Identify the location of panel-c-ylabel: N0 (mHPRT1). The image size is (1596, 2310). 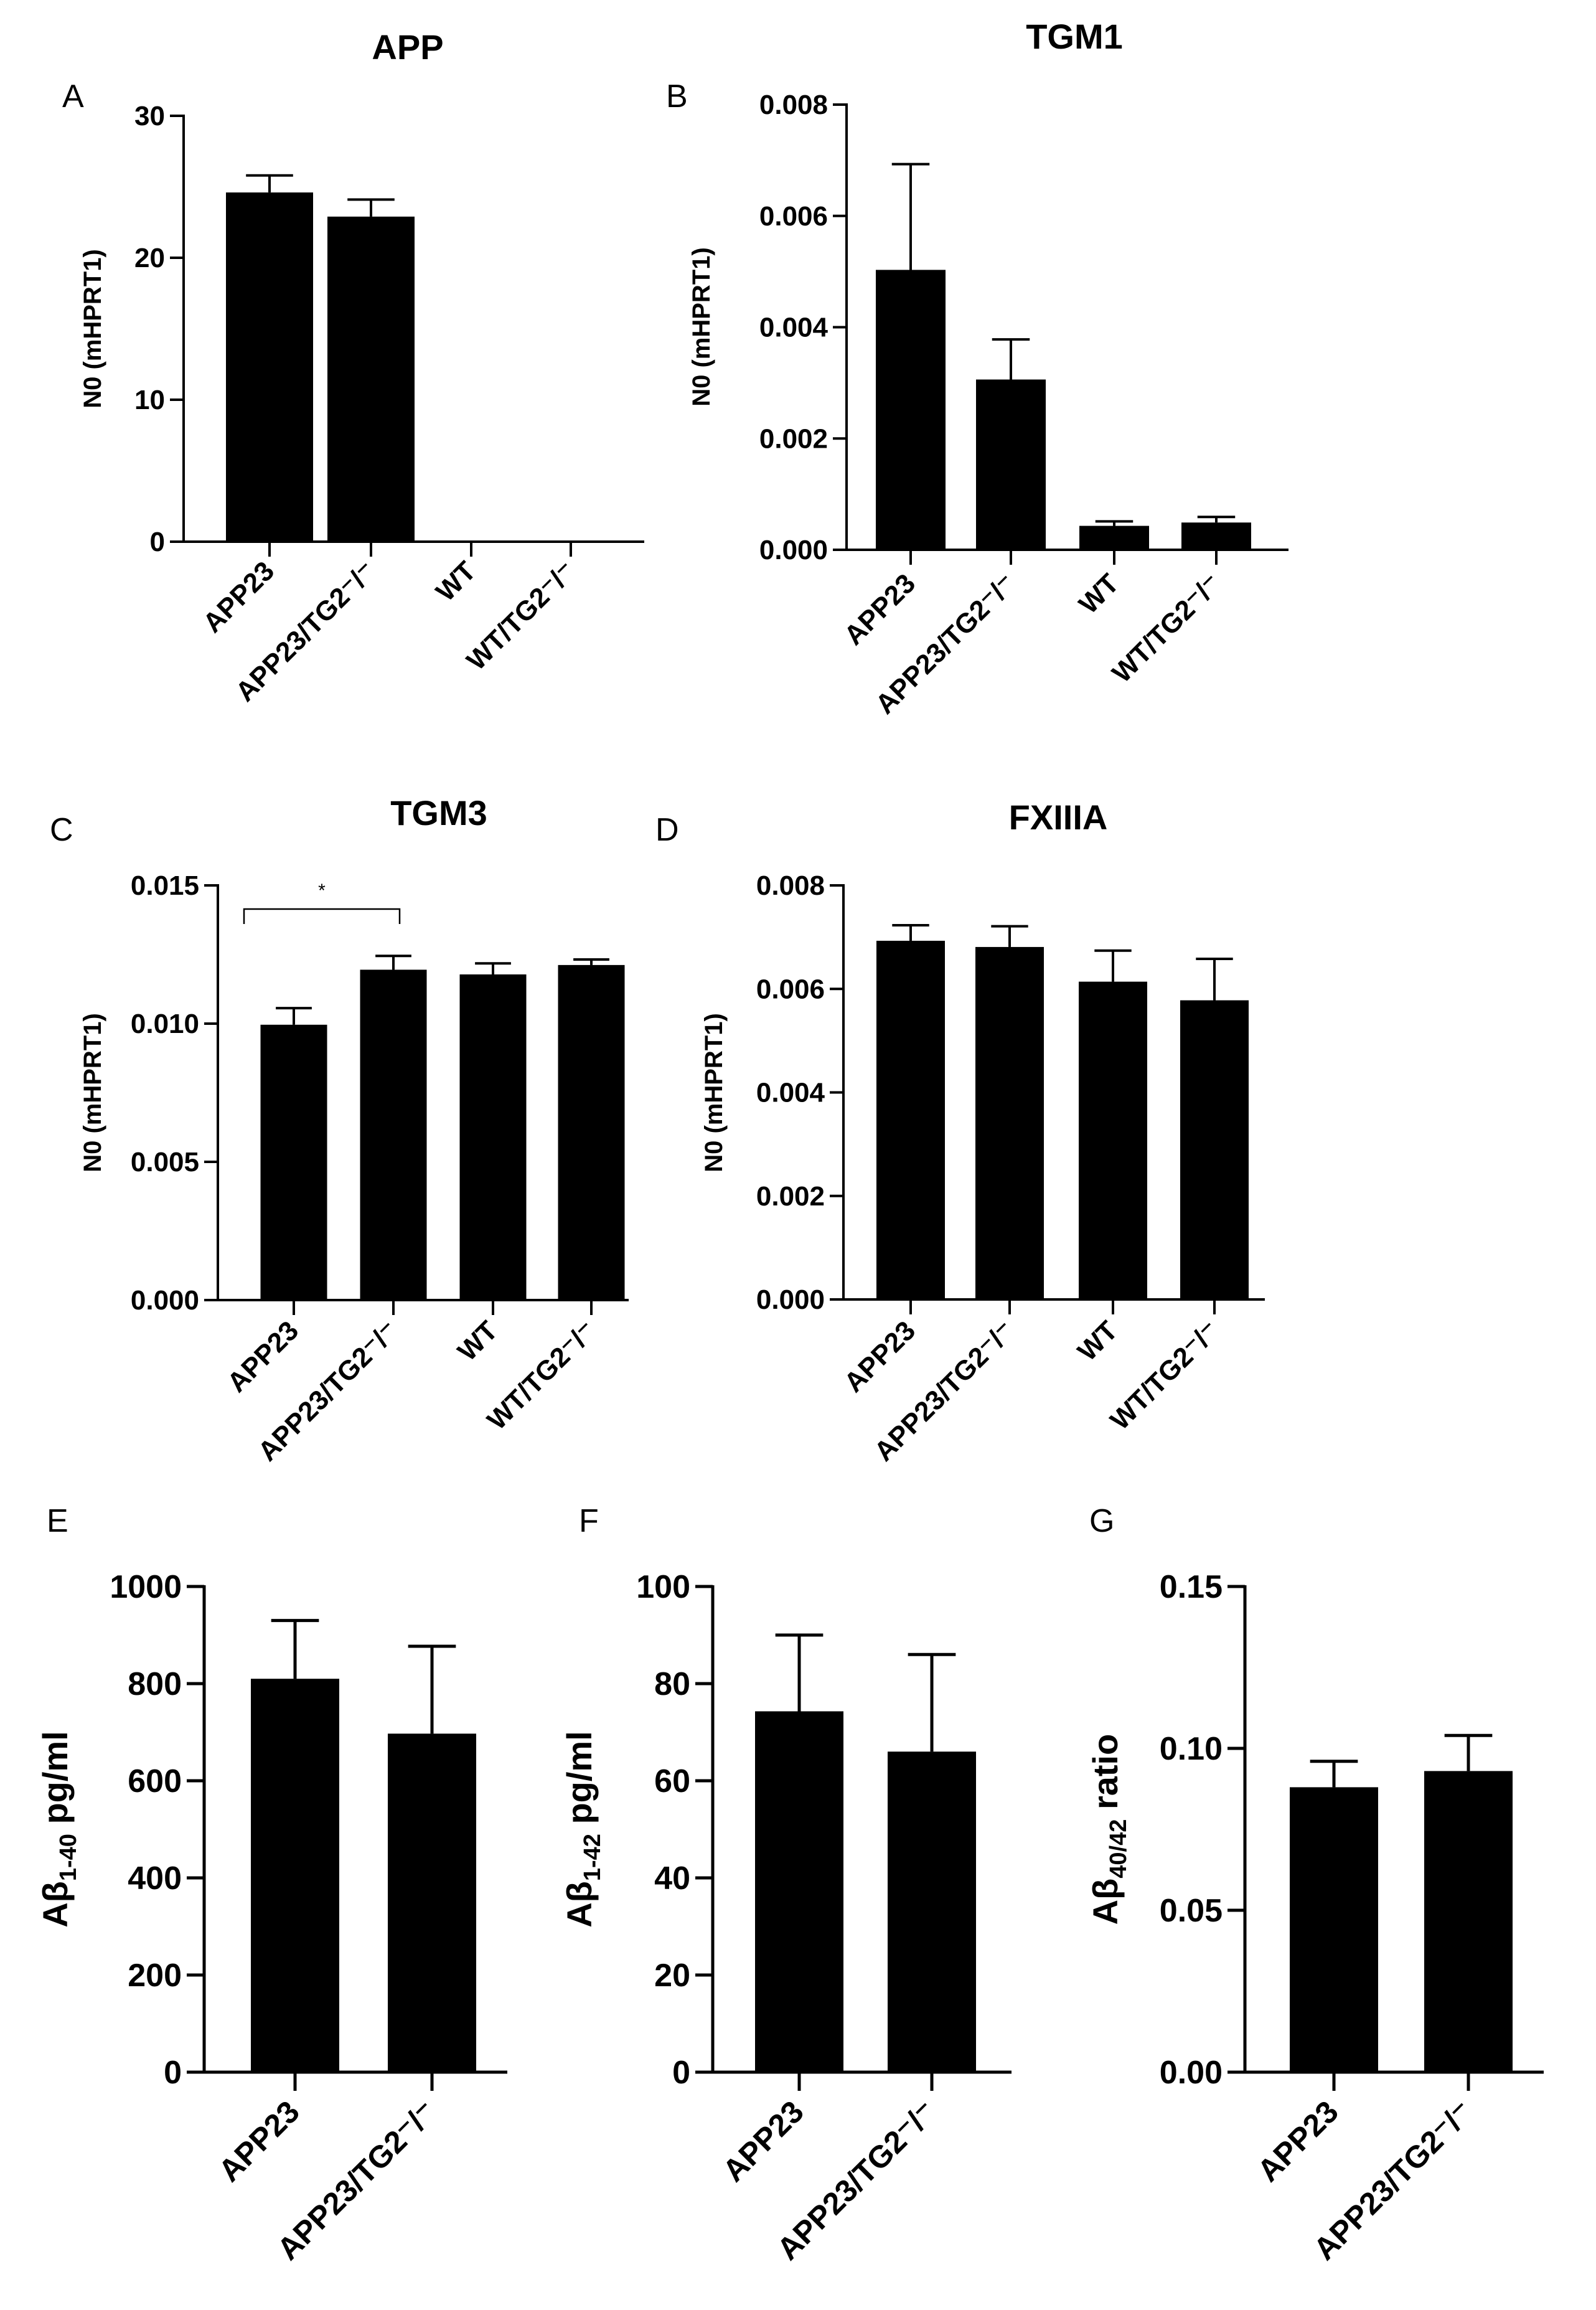
(92, 1092).